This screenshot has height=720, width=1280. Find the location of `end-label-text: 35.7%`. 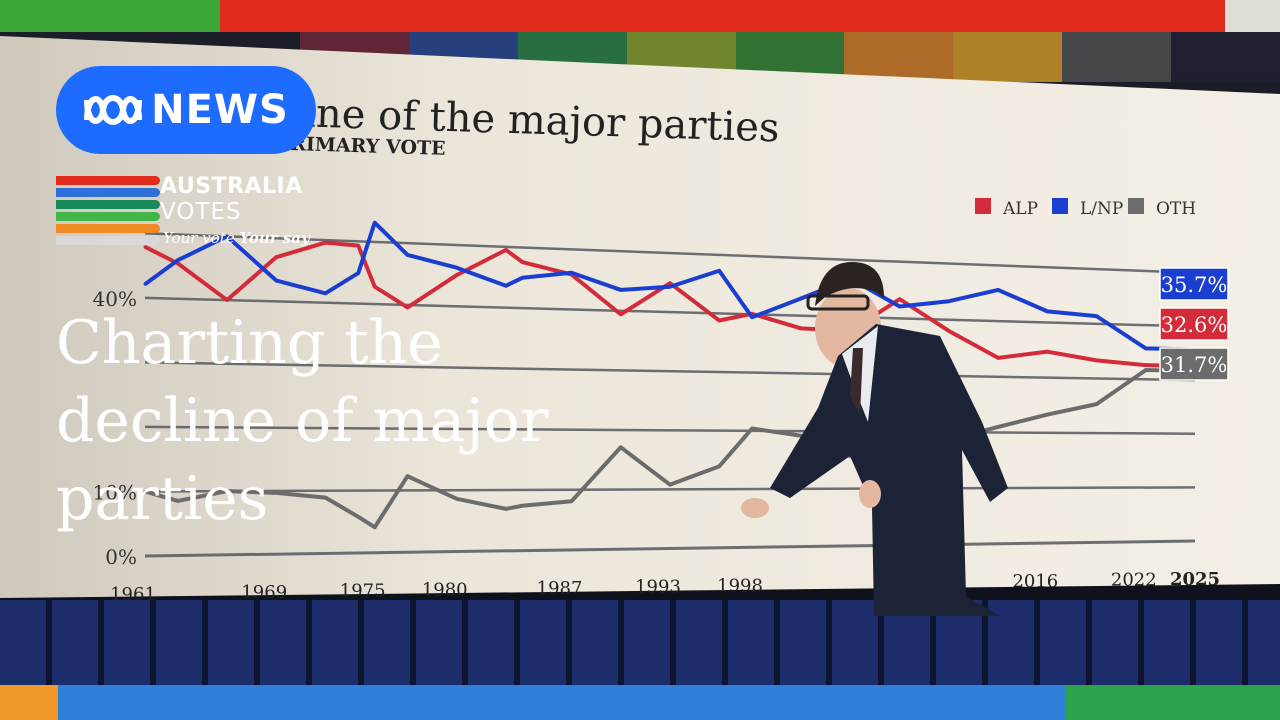

end-label-text: 35.7% is located at coordinates (1194, 285).